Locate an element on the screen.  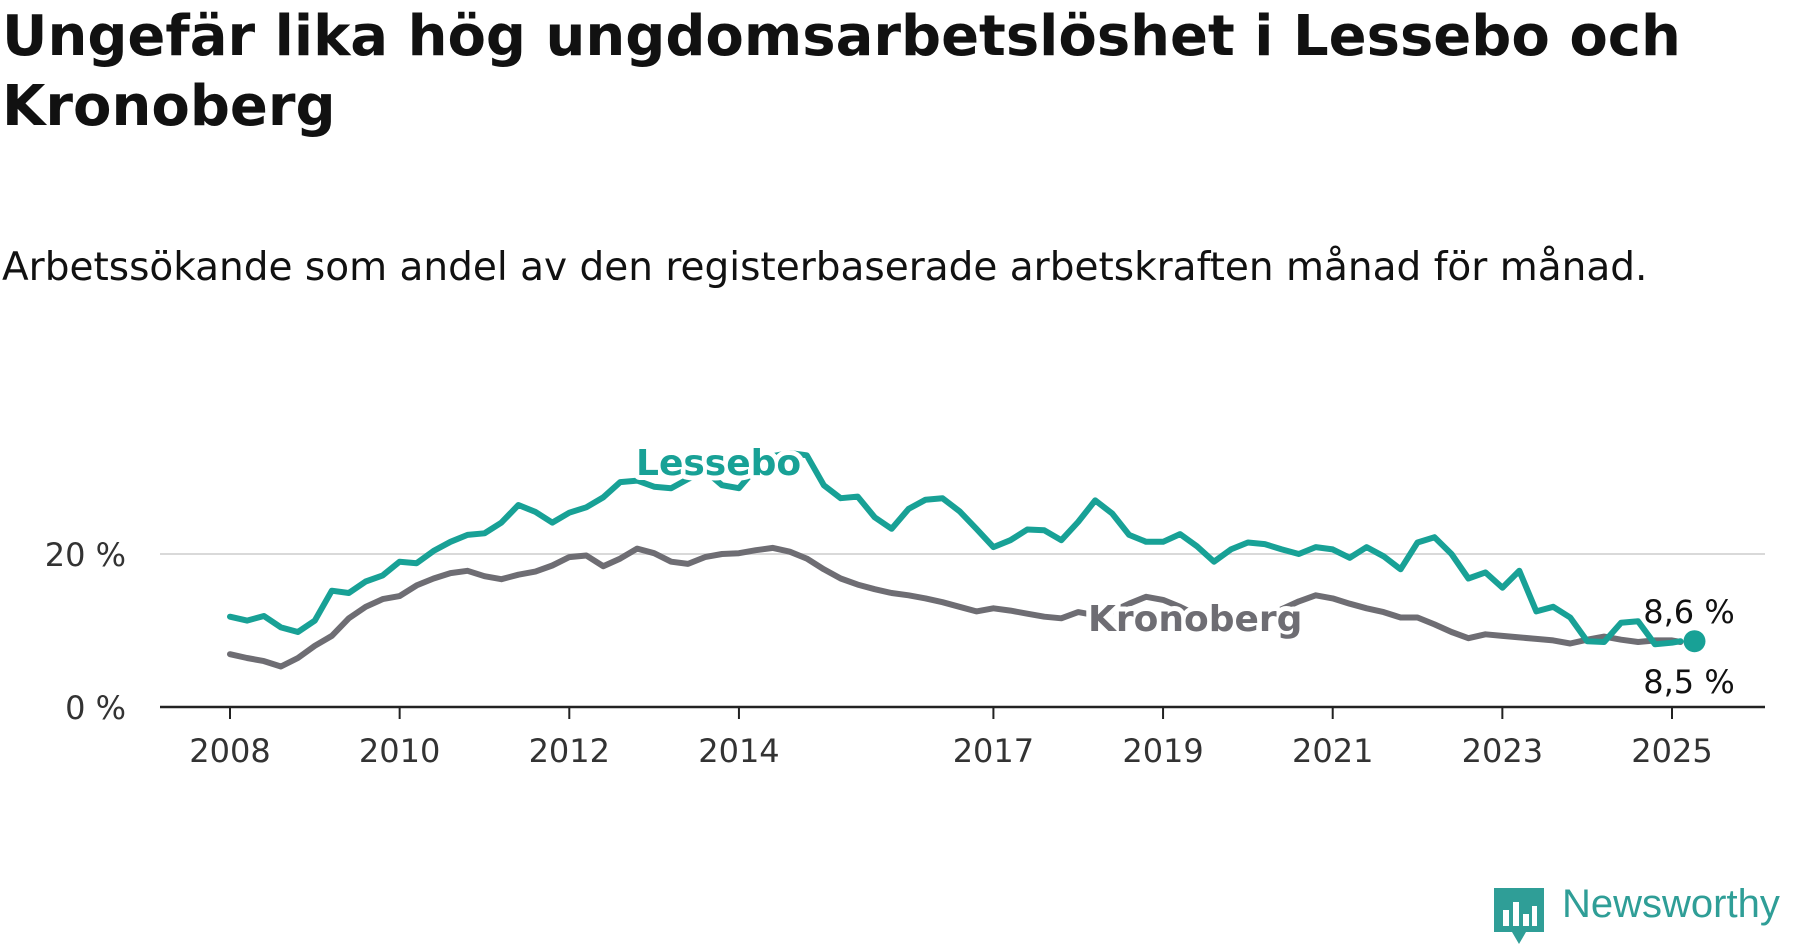
series-label-lessebo-halo: Lessebo is located at coordinates (718, 463).